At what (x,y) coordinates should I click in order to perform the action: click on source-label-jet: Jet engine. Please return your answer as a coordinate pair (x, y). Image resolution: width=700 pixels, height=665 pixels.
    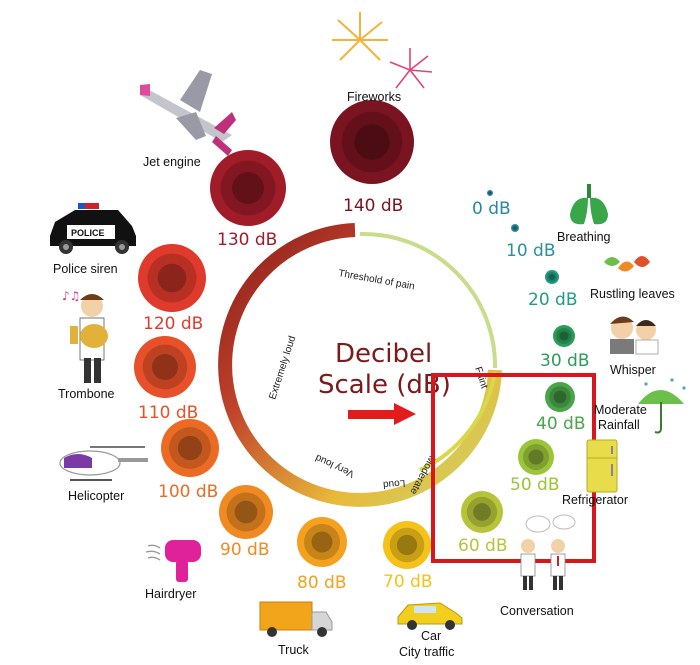
    Looking at the image, I should click on (172, 162).